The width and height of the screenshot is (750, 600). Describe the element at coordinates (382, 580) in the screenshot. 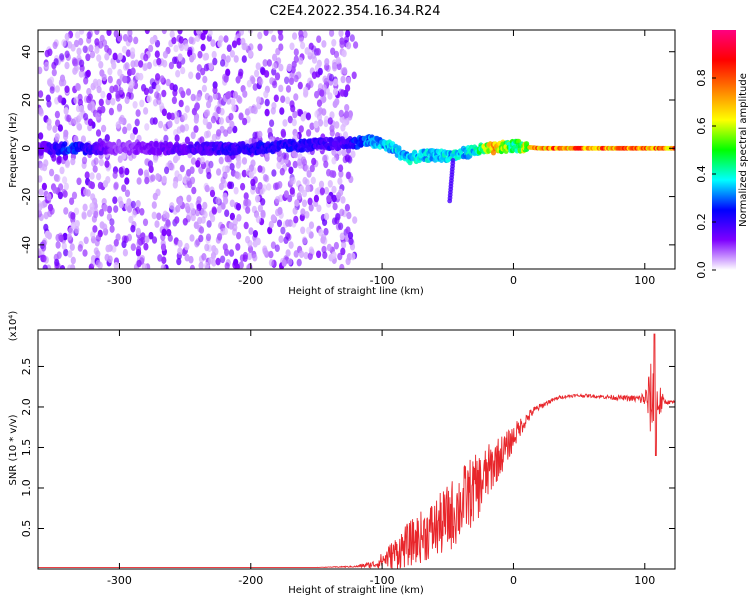

I see `x-tick-label: -100` at that location.